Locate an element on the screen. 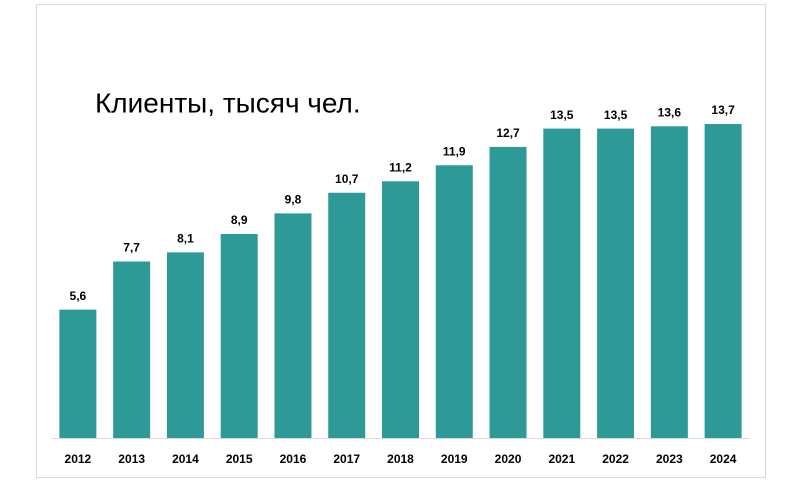  value-label: 13,6 is located at coordinates (670, 112).